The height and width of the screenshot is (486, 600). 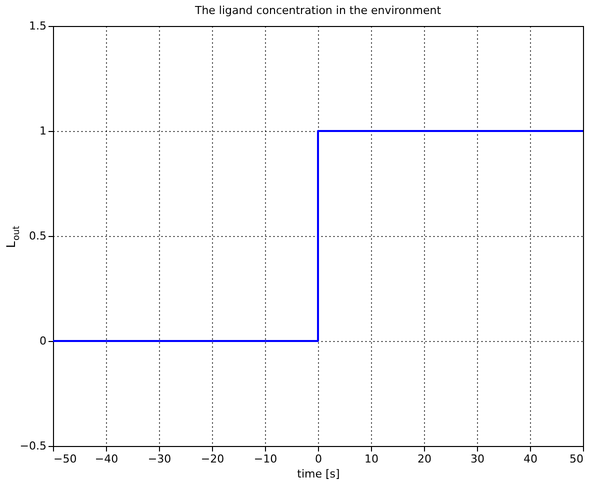 What do you see at coordinates (33, 446) in the screenshot?
I see `y-tick-label: −0.5` at bounding box center [33, 446].